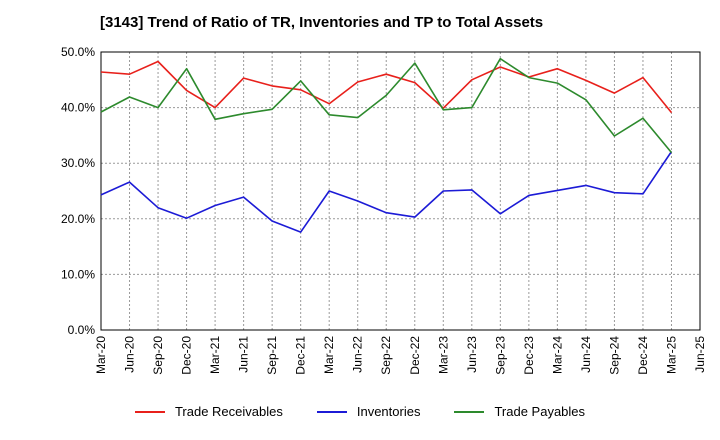 The width and height of the screenshot is (720, 440). Describe the element at coordinates (130, 354) in the screenshot. I see `x-tick-label: Jun-20` at that location.